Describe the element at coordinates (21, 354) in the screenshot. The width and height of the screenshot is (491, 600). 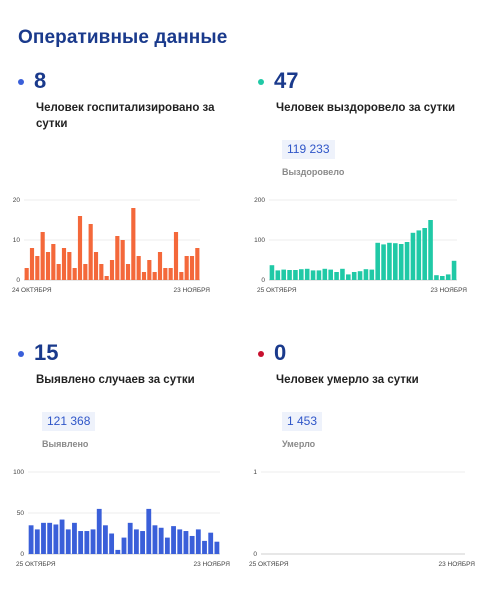
I see `cases-dot-icon` at that location.